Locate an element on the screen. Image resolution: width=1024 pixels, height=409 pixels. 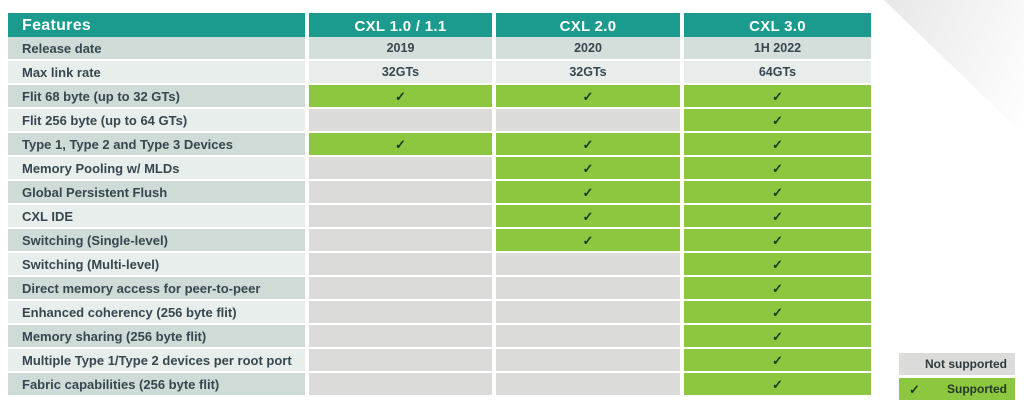
feature-label: Switching (Single-level) is located at coordinates (156, 240).